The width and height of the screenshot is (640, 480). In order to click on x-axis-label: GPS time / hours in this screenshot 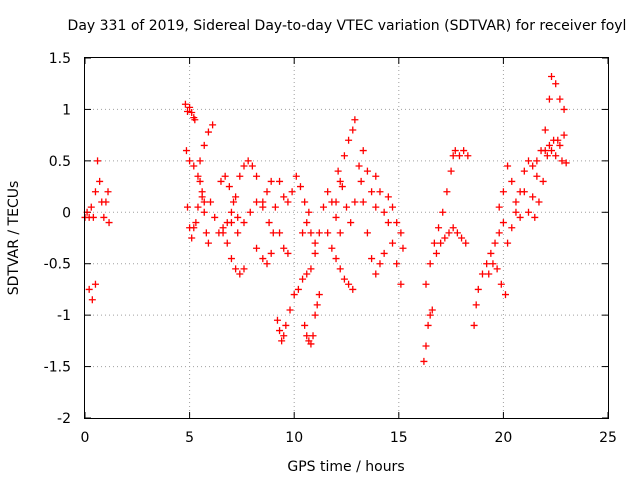, I will do `click(345, 467)`.